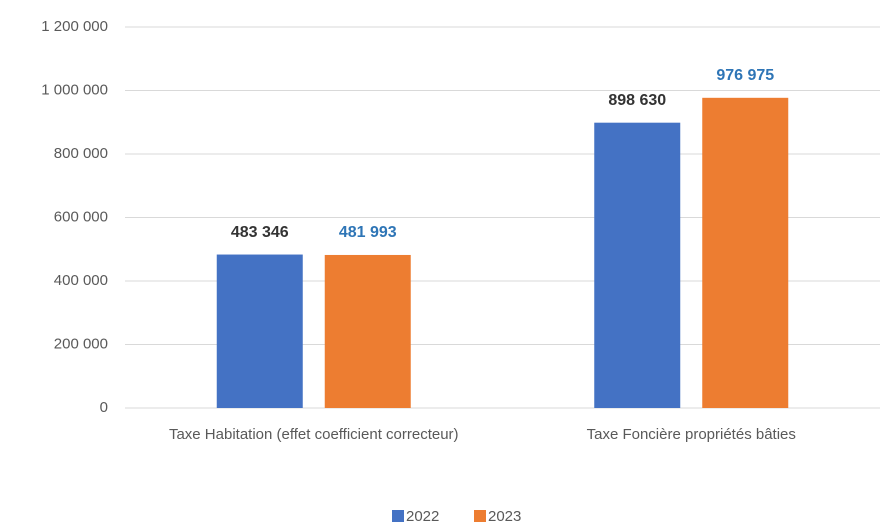  What do you see at coordinates (745, 75) in the screenshot?
I see `data-label: 976 975` at bounding box center [745, 75].